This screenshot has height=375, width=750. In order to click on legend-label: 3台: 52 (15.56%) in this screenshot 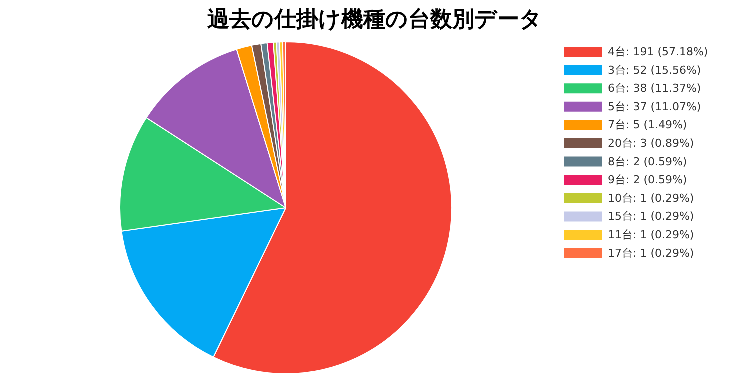, I will do `click(655, 70)`.